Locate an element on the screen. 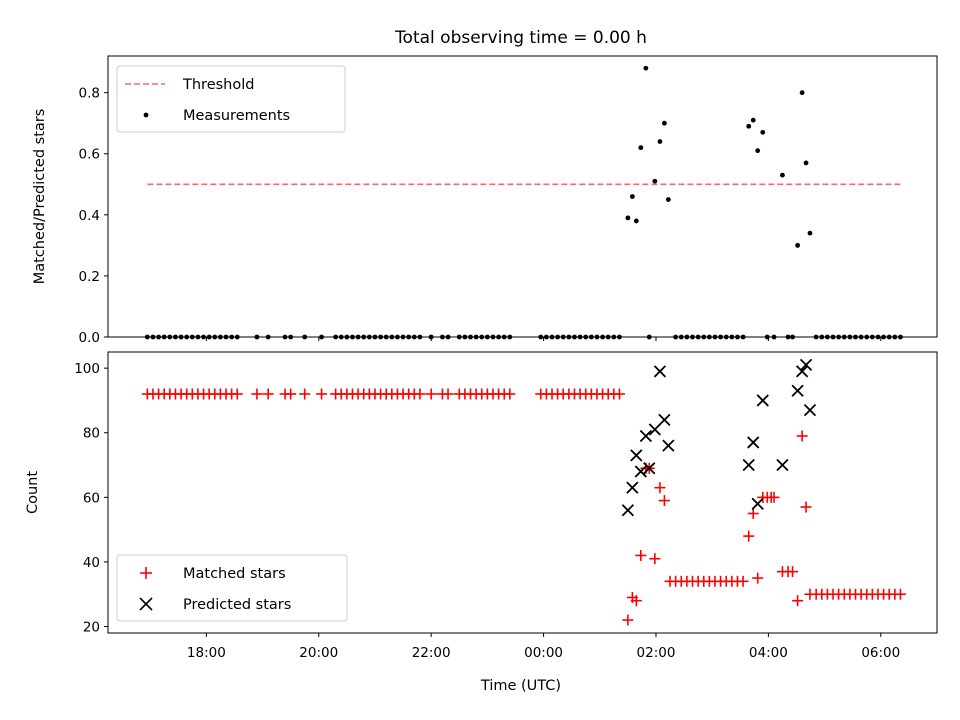  chart-title: Total observing time = 0.00 h is located at coordinates (520, 38).